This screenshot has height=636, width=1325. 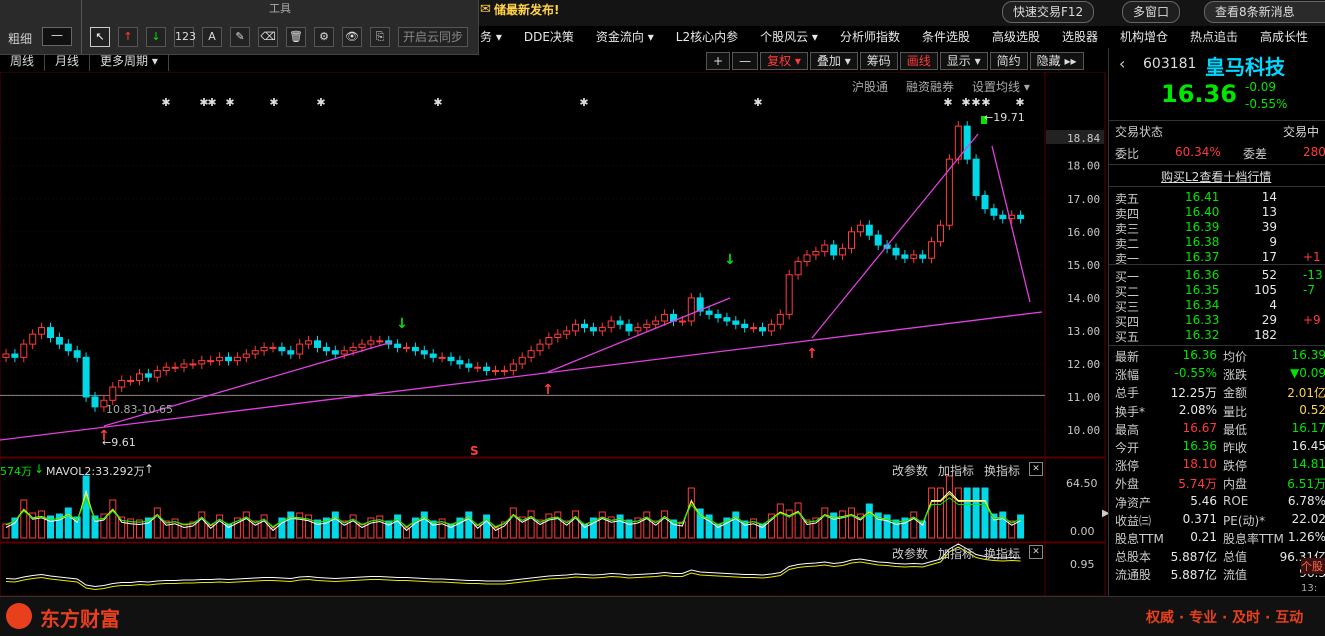 What do you see at coordinates (1056, 61) in the screenshot?
I see `hide-button: 隐藏 ▸▸` at bounding box center [1056, 61].